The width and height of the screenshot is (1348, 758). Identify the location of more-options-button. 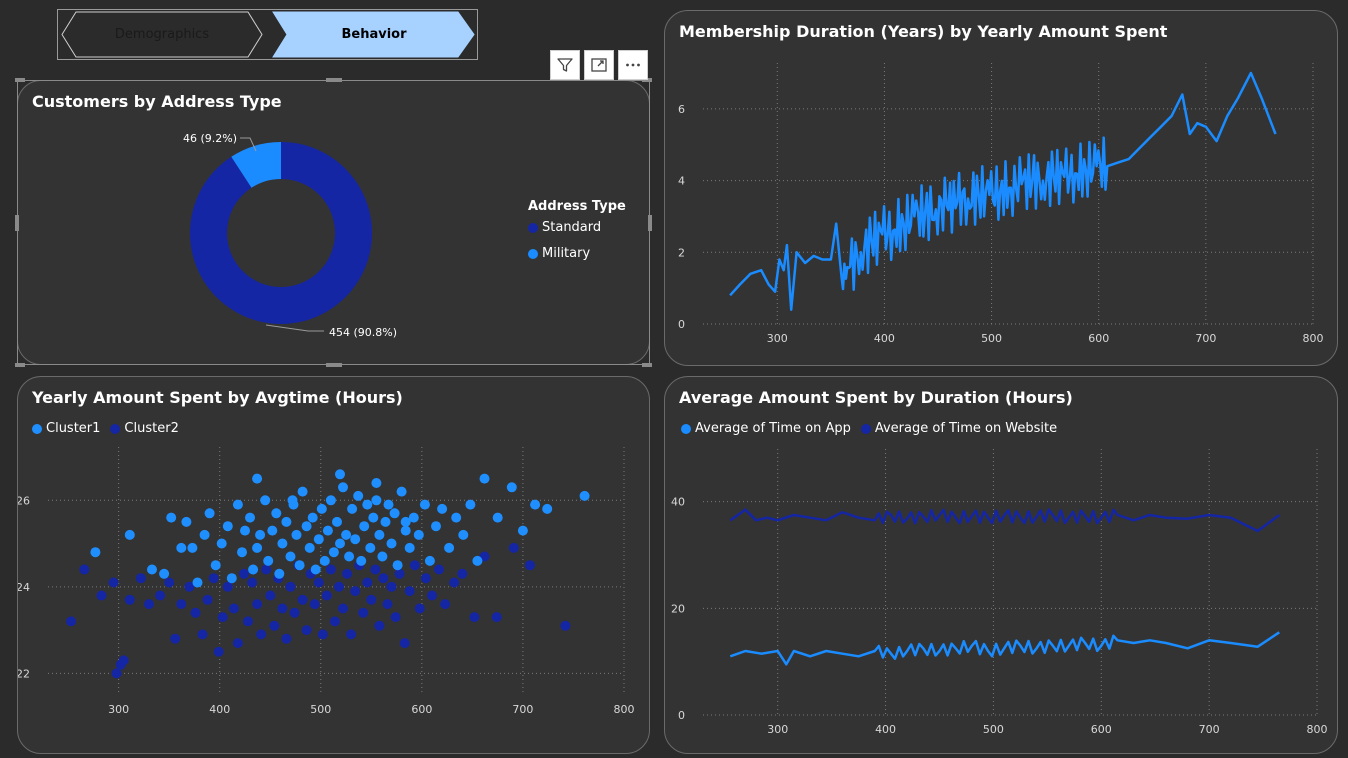
(633, 65).